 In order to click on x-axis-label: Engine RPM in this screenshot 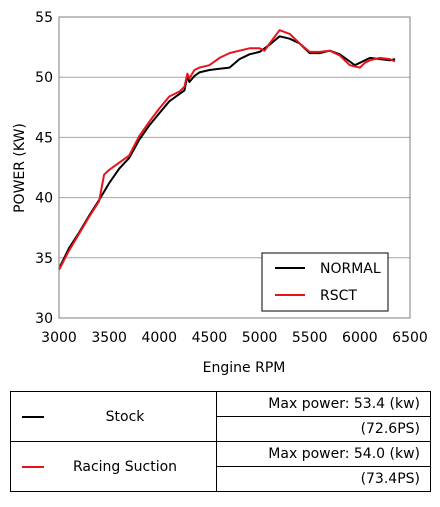, I will do `click(244, 368)`.